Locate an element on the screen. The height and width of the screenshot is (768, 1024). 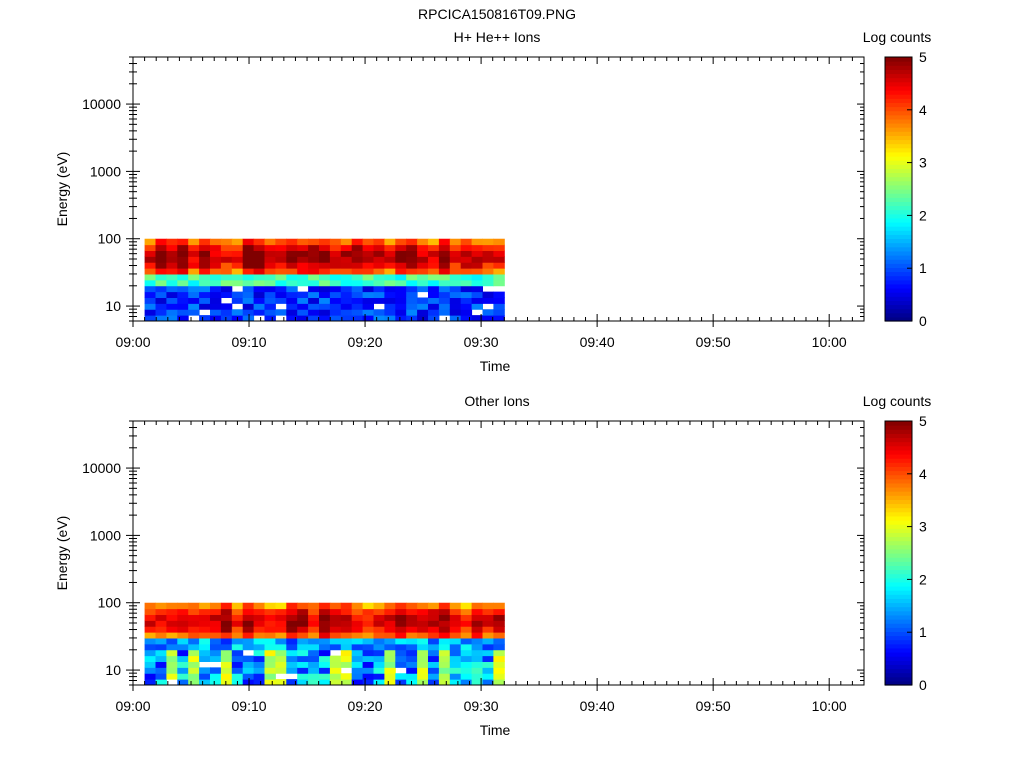
x-axis-label: Time is located at coordinates (495, 730).